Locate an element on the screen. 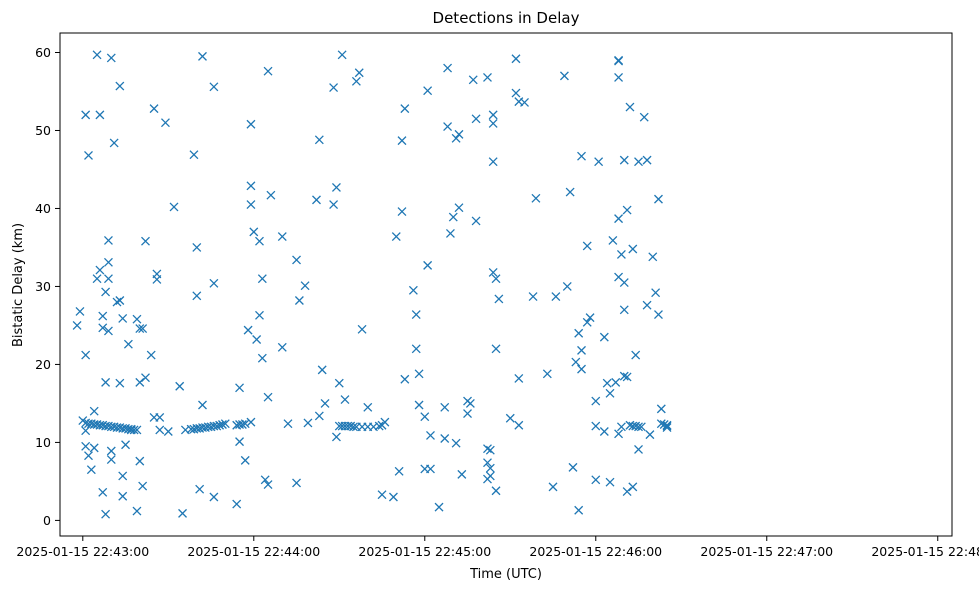 This screenshot has height=590, width=979. y-axis-label: Bistatic Delay (km) is located at coordinates (18, 285).